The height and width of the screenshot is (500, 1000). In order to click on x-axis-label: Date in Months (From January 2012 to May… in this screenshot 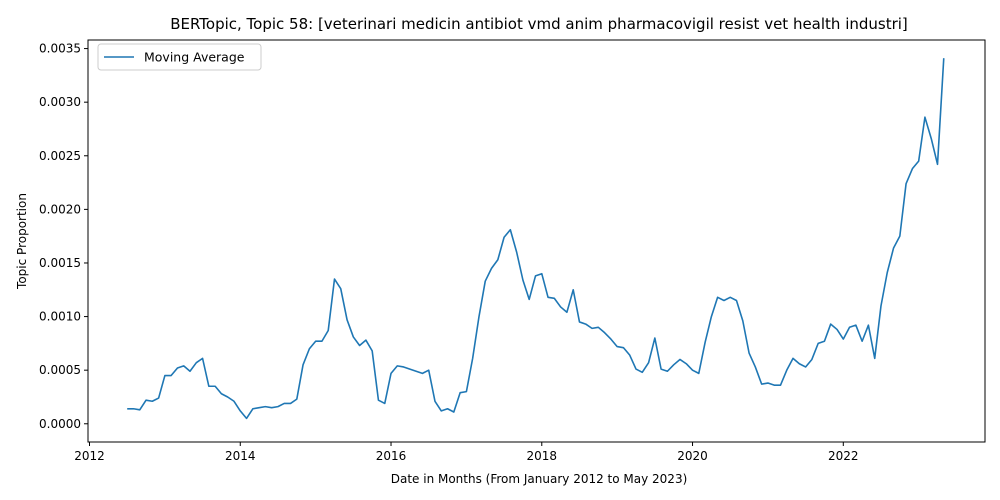, I will do `click(539, 479)`.